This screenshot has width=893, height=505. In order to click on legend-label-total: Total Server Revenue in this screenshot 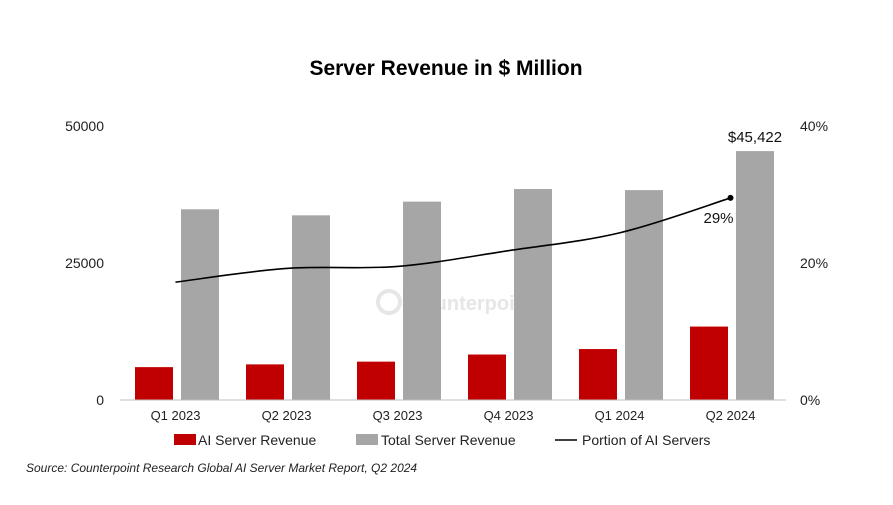, I will do `click(448, 440)`.